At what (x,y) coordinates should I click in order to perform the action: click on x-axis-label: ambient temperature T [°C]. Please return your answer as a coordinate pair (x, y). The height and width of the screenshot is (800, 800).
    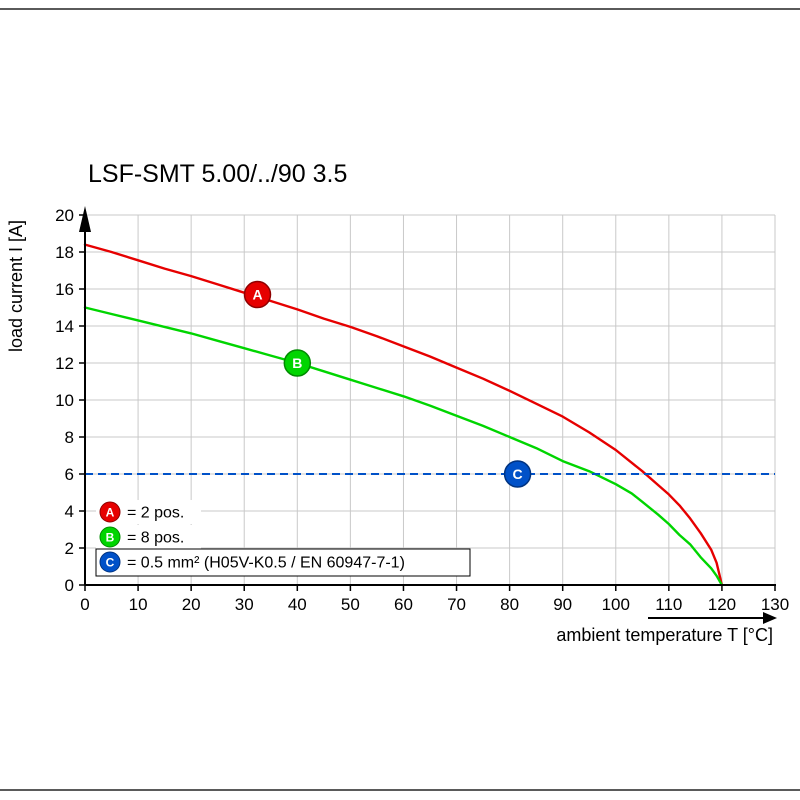
    Looking at the image, I should click on (664, 635).